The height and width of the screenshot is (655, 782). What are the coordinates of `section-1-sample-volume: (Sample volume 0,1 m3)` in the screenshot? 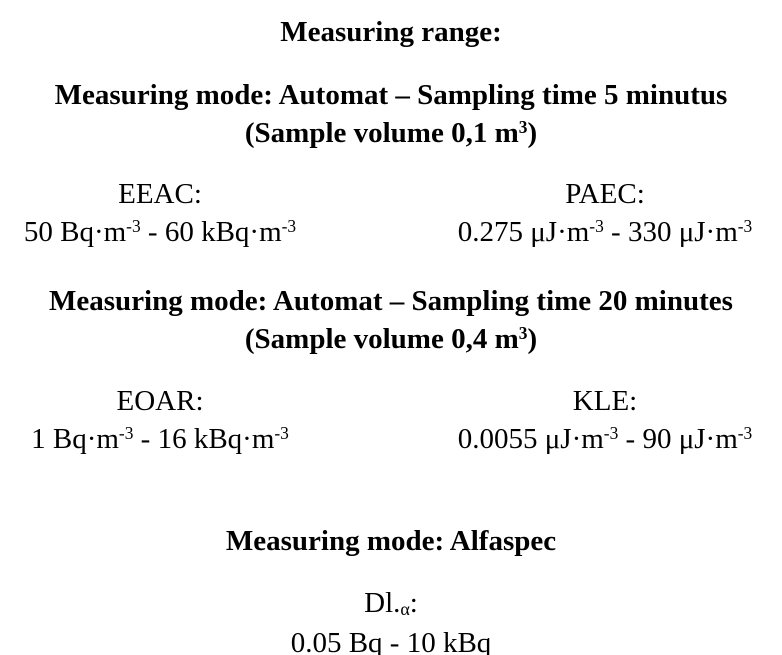 It's located at (391, 133).